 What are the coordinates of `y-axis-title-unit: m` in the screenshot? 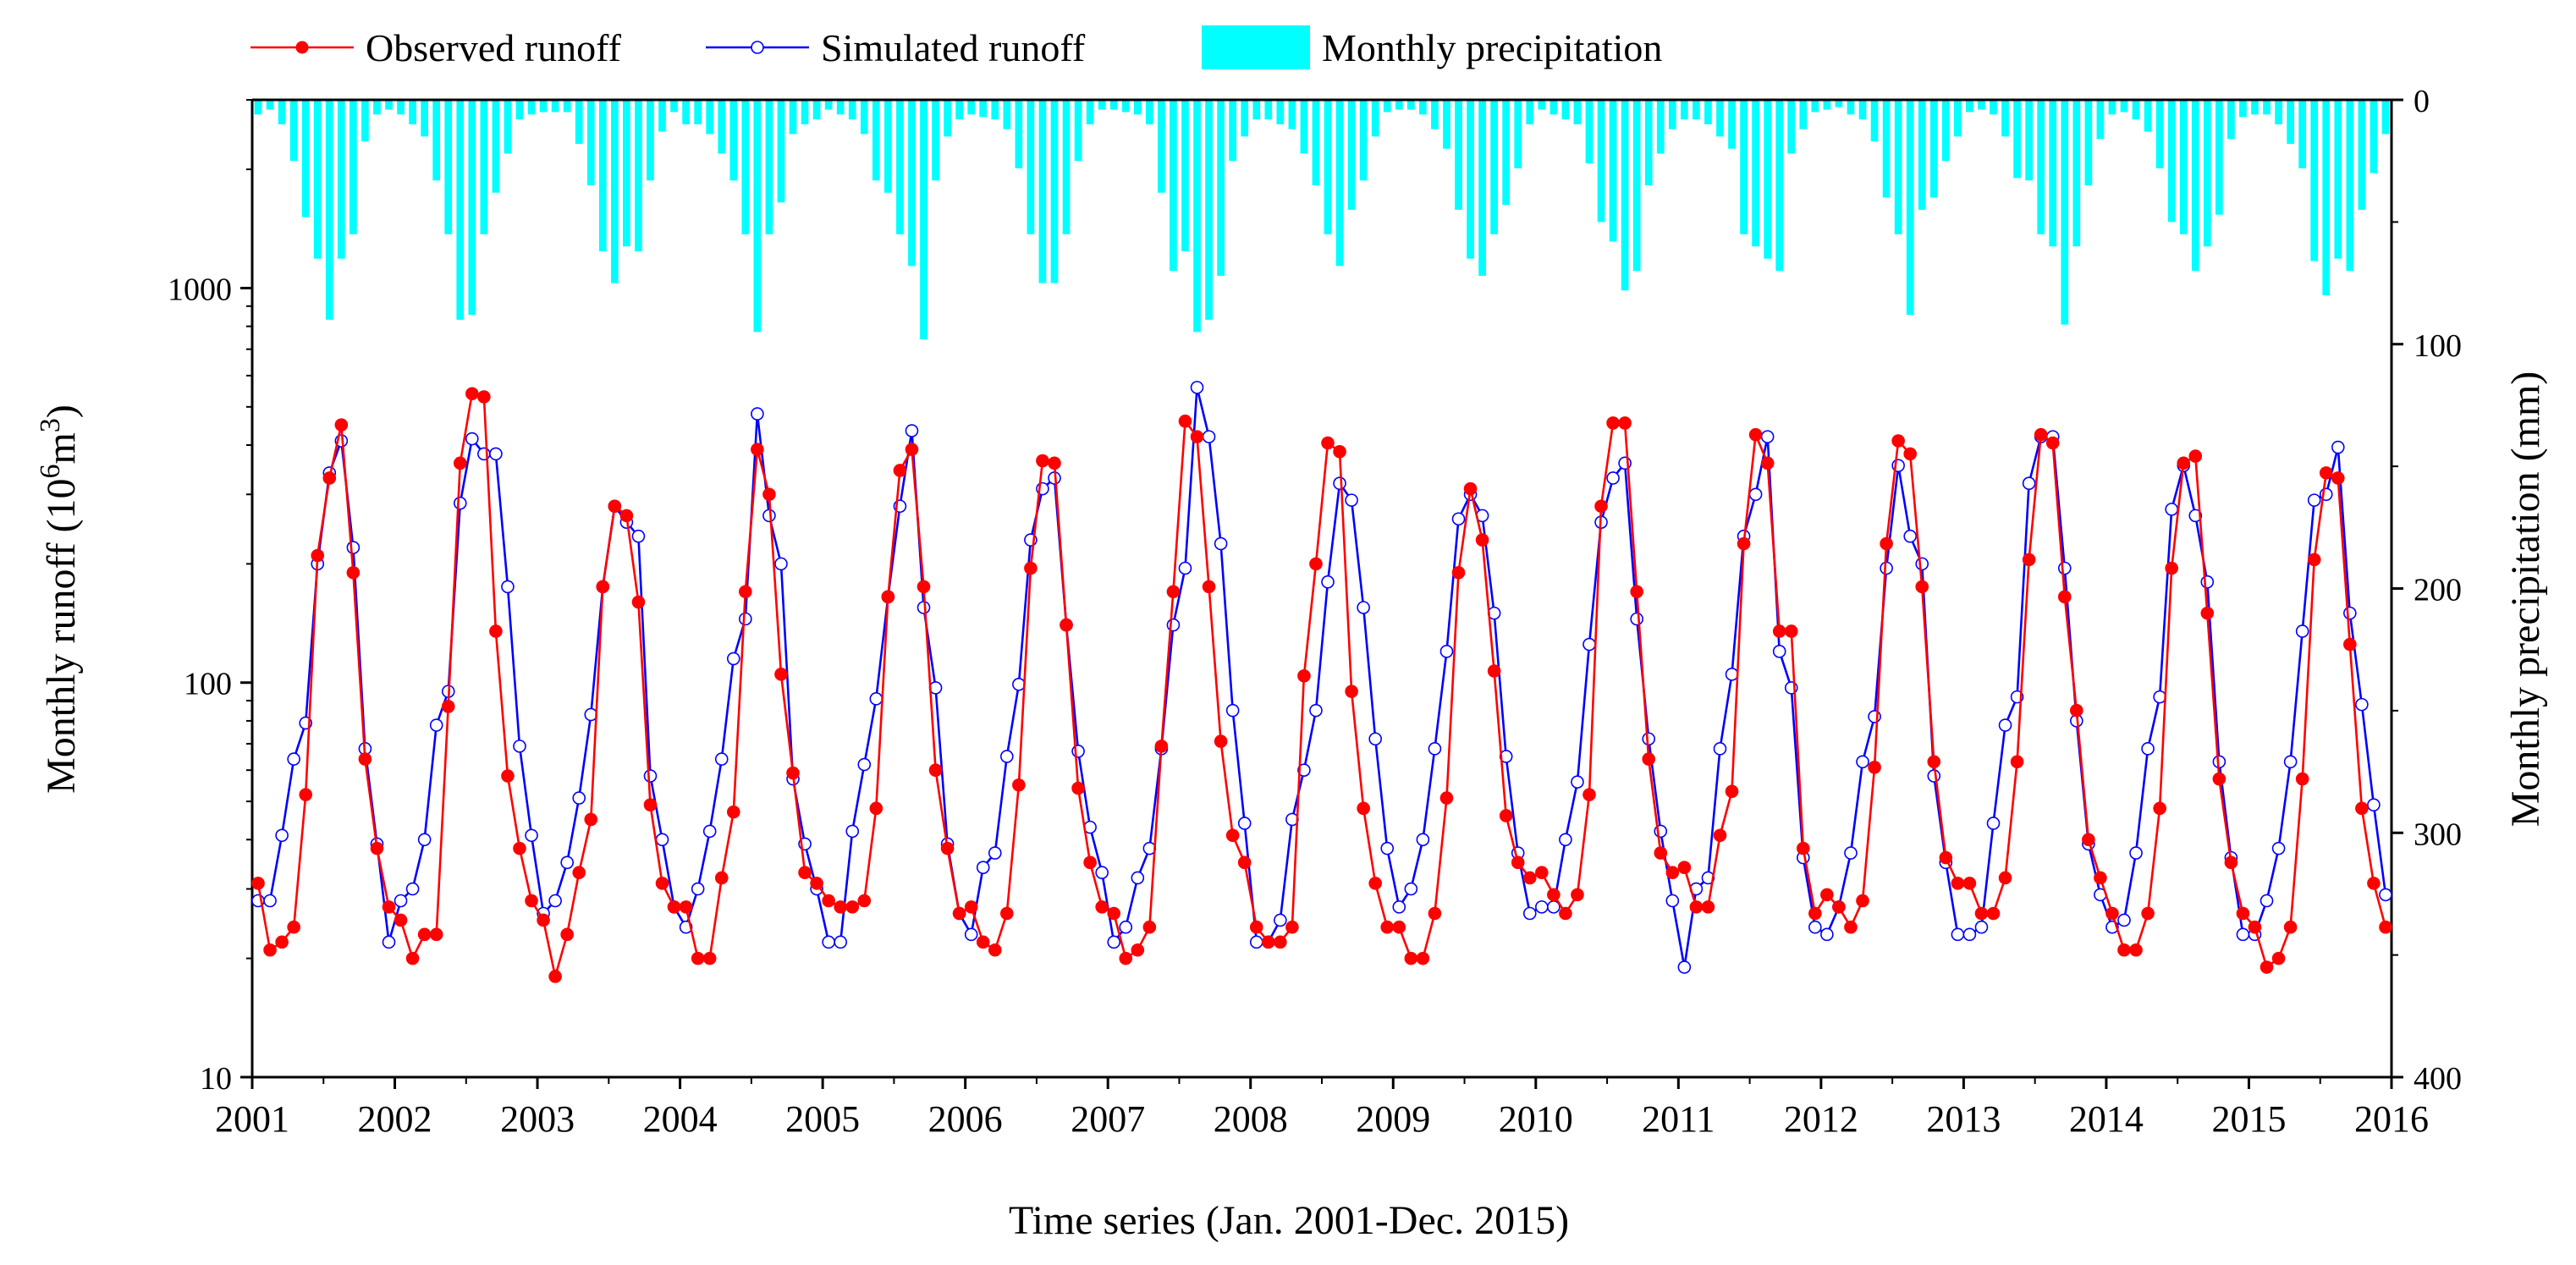 It's located at (61, 448).